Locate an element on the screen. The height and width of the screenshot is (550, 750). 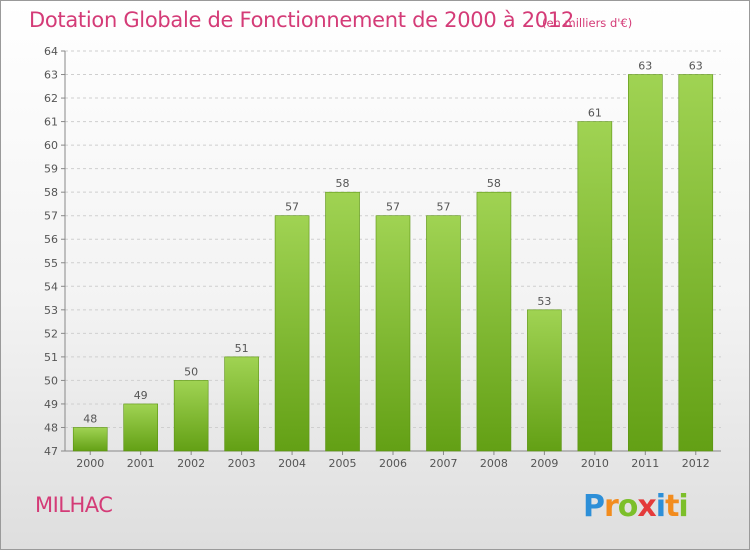
y-tick-label: 51 is located at coordinates (51, 357).